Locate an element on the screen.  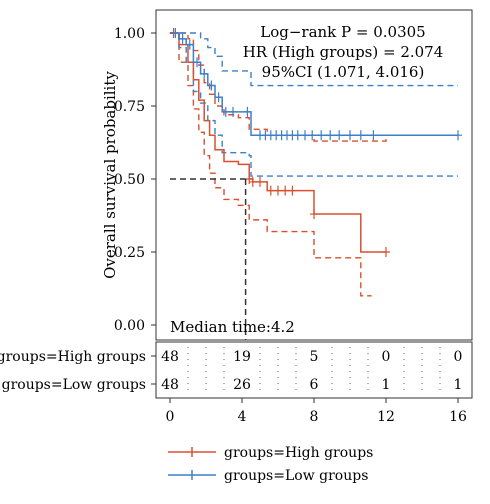
y-tick-label-0: 0.00 is located at coordinates (129, 326).